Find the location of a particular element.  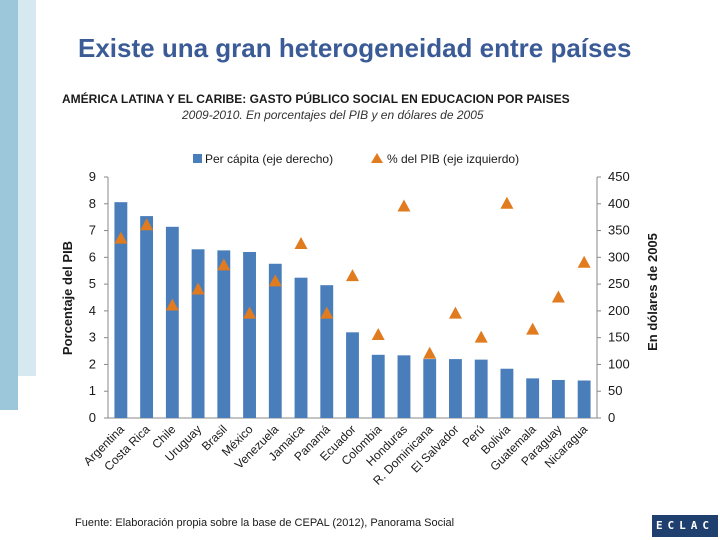

eclac-logo: ECLAC is located at coordinates (685, 526).